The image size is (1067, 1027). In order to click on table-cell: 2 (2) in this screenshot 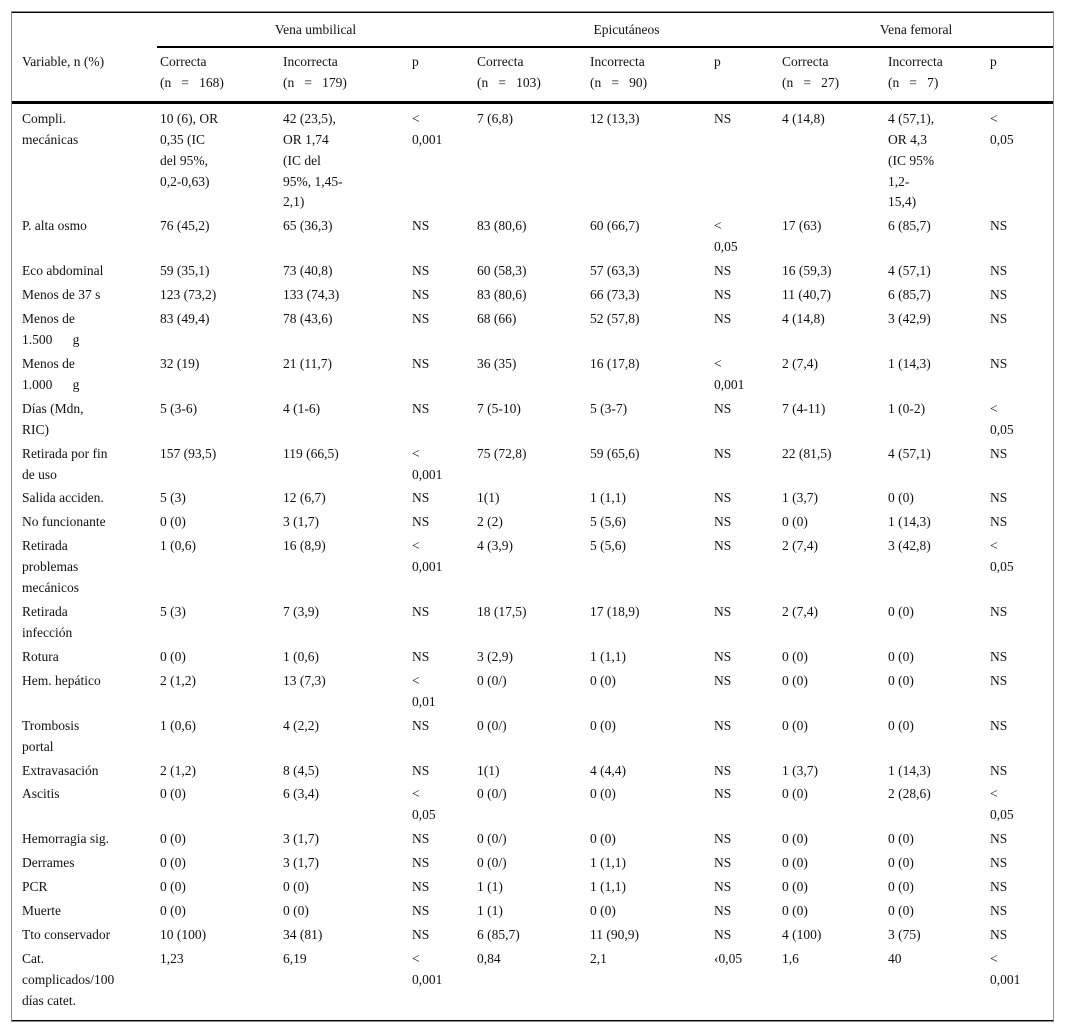, I will do `click(490, 522)`.